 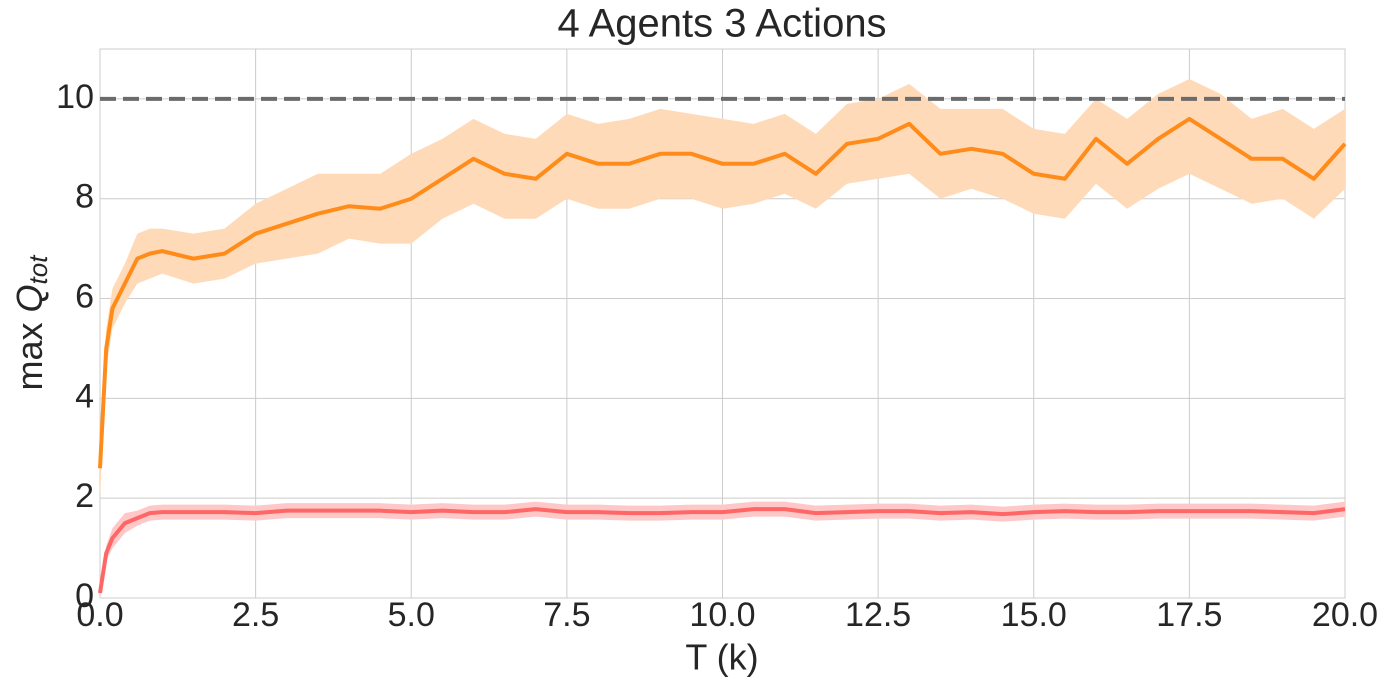 What do you see at coordinates (99, 615) in the screenshot?
I see `x-tick-label: 0.0` at bounding box center [99, 615].